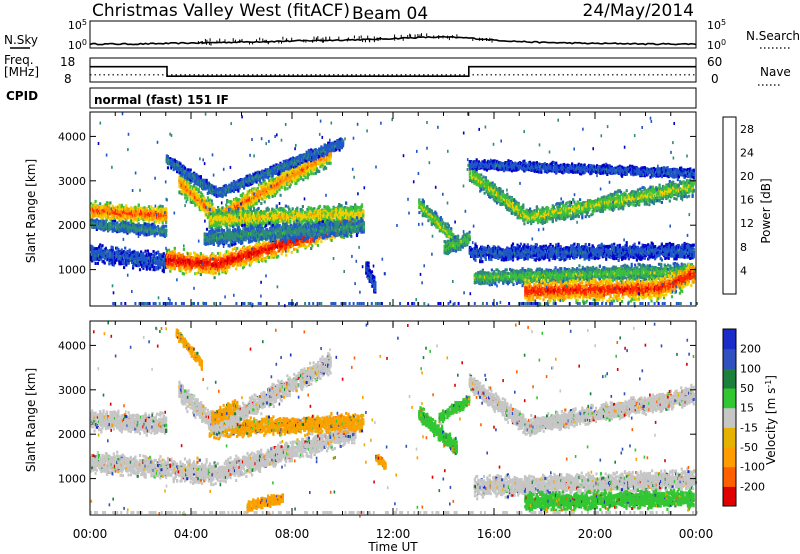  Describe the element at coordinates (715, 79) in the screenshot. I see `nave-tick-bottom: 0` at that location.